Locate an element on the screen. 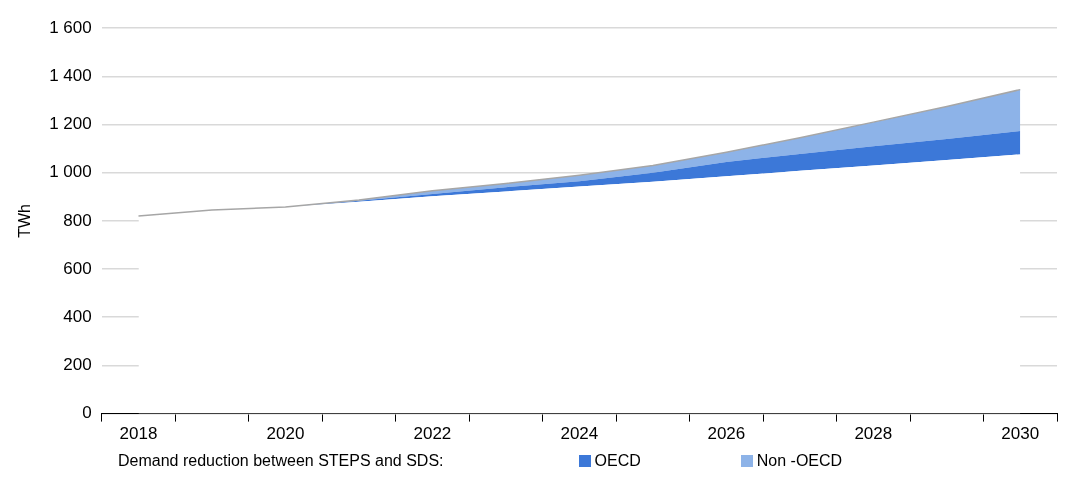 The width and height of the screenshot is (1089, 486). legend-title: Demand reduction between STEPS and SDS: is located at coordinates (281, 461).